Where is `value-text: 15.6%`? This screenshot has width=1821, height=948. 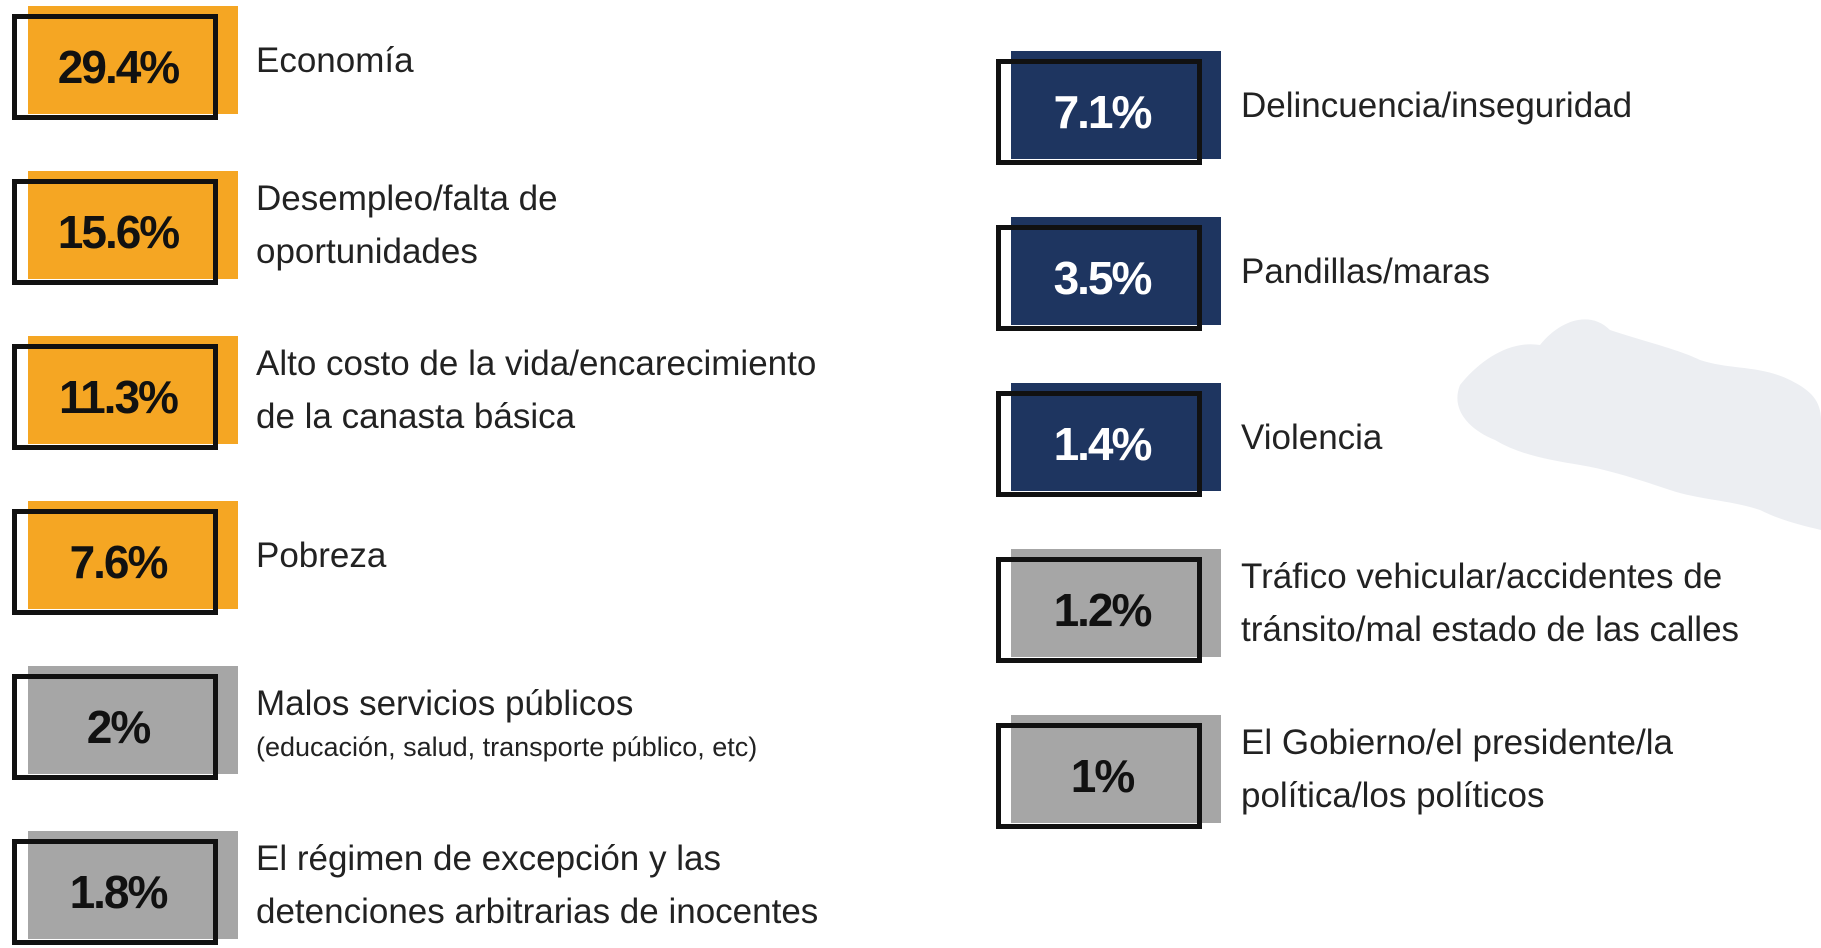
value-text: 15.6% is located at coordinates (118, 232).